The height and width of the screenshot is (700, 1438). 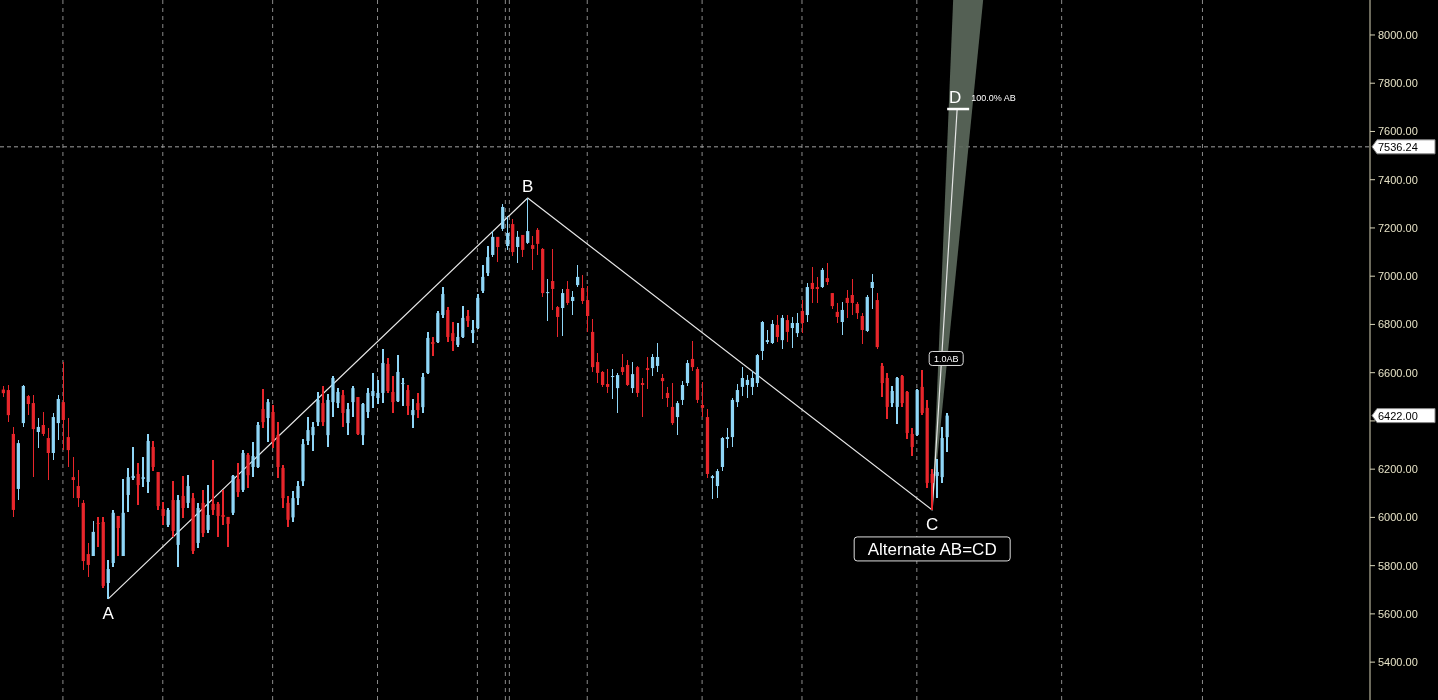 What do you see at coordinates (1398, 83) in the screenshot?
I see `y-tick-label: 7800.00` at bounding box center [1398, 83].